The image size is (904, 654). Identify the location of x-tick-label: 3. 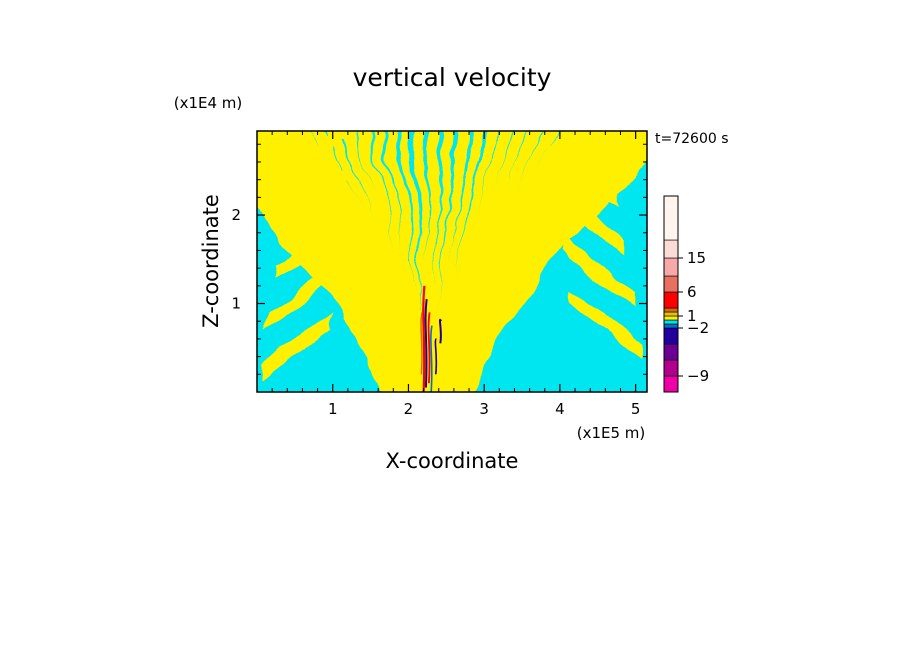
(484, 409).